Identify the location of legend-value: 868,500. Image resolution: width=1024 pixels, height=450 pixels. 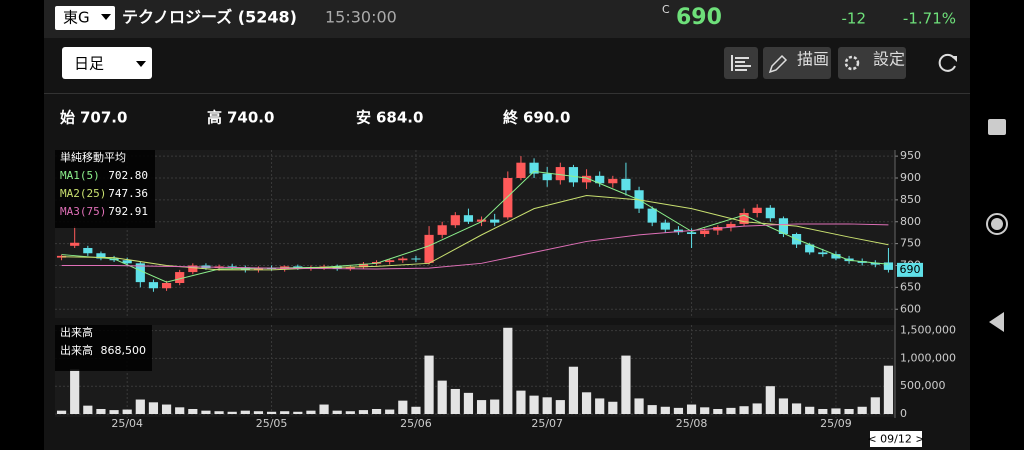
(124, 350).